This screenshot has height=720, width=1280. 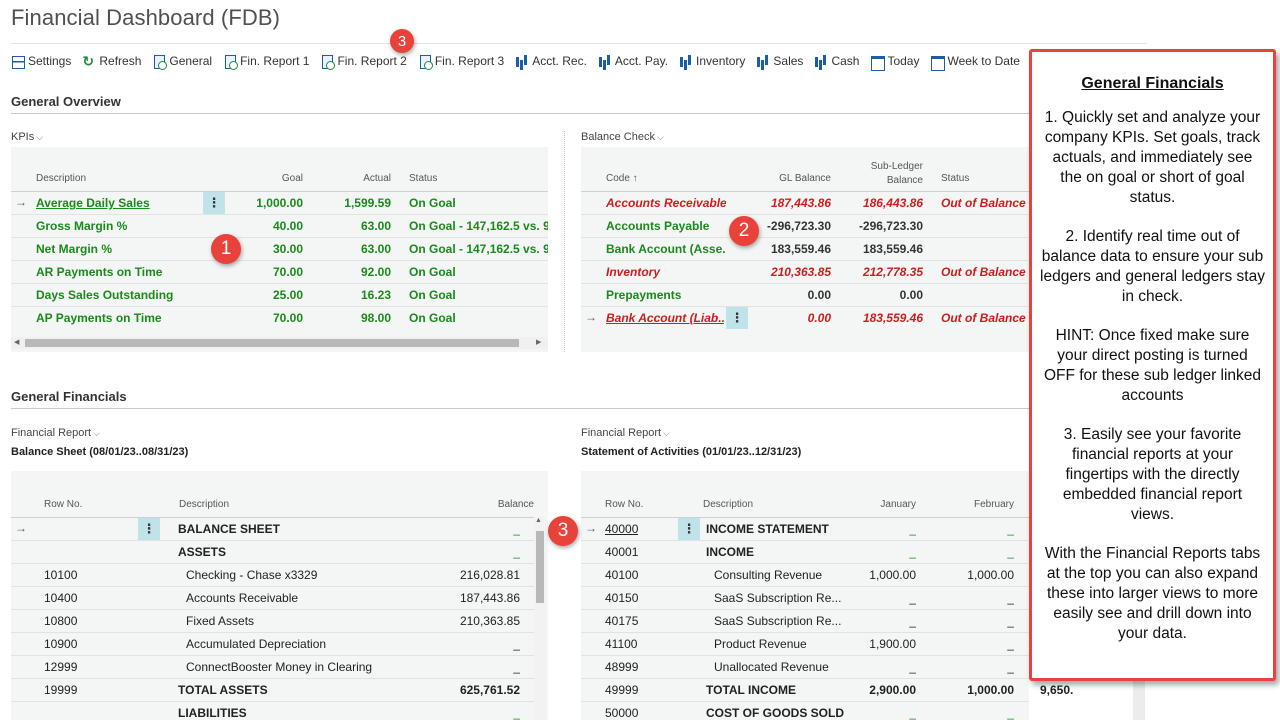 I want to click on row-no: 40000, so click(x=622, y=529).